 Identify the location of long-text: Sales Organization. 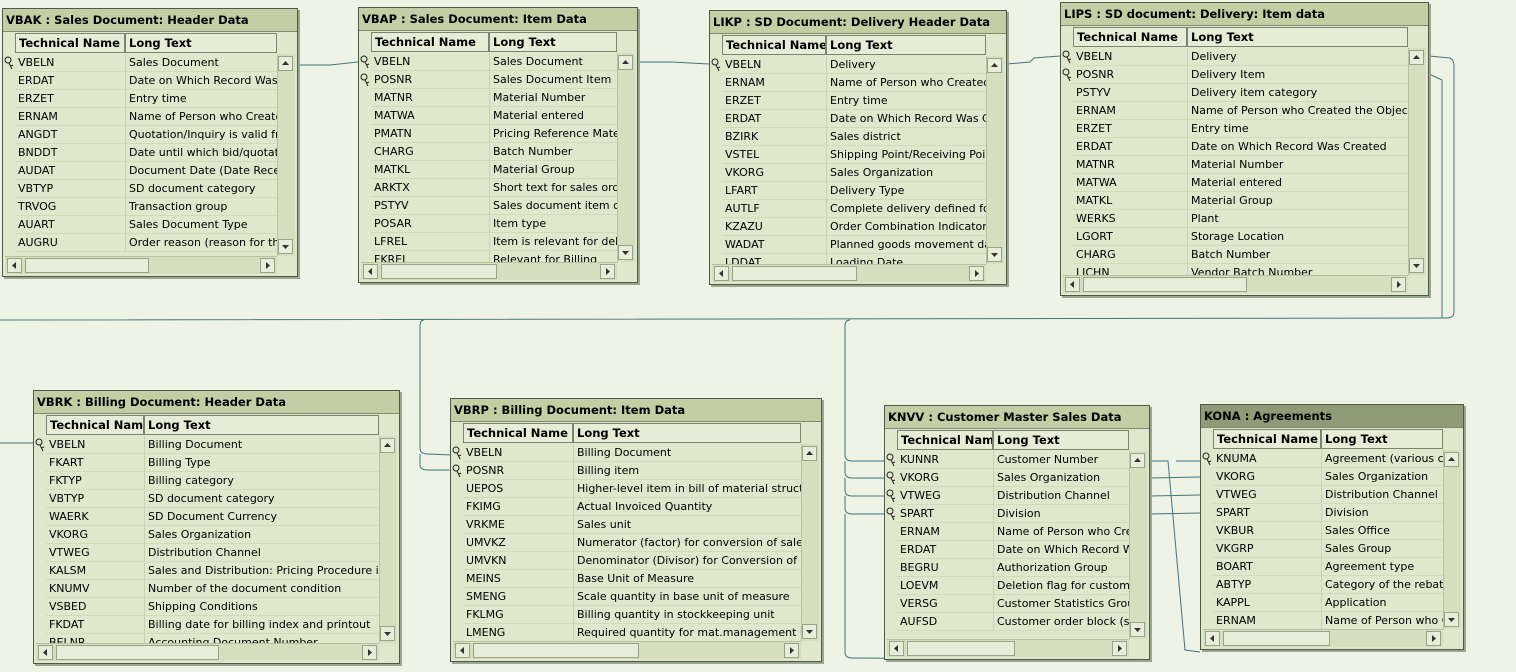
(906, 173).